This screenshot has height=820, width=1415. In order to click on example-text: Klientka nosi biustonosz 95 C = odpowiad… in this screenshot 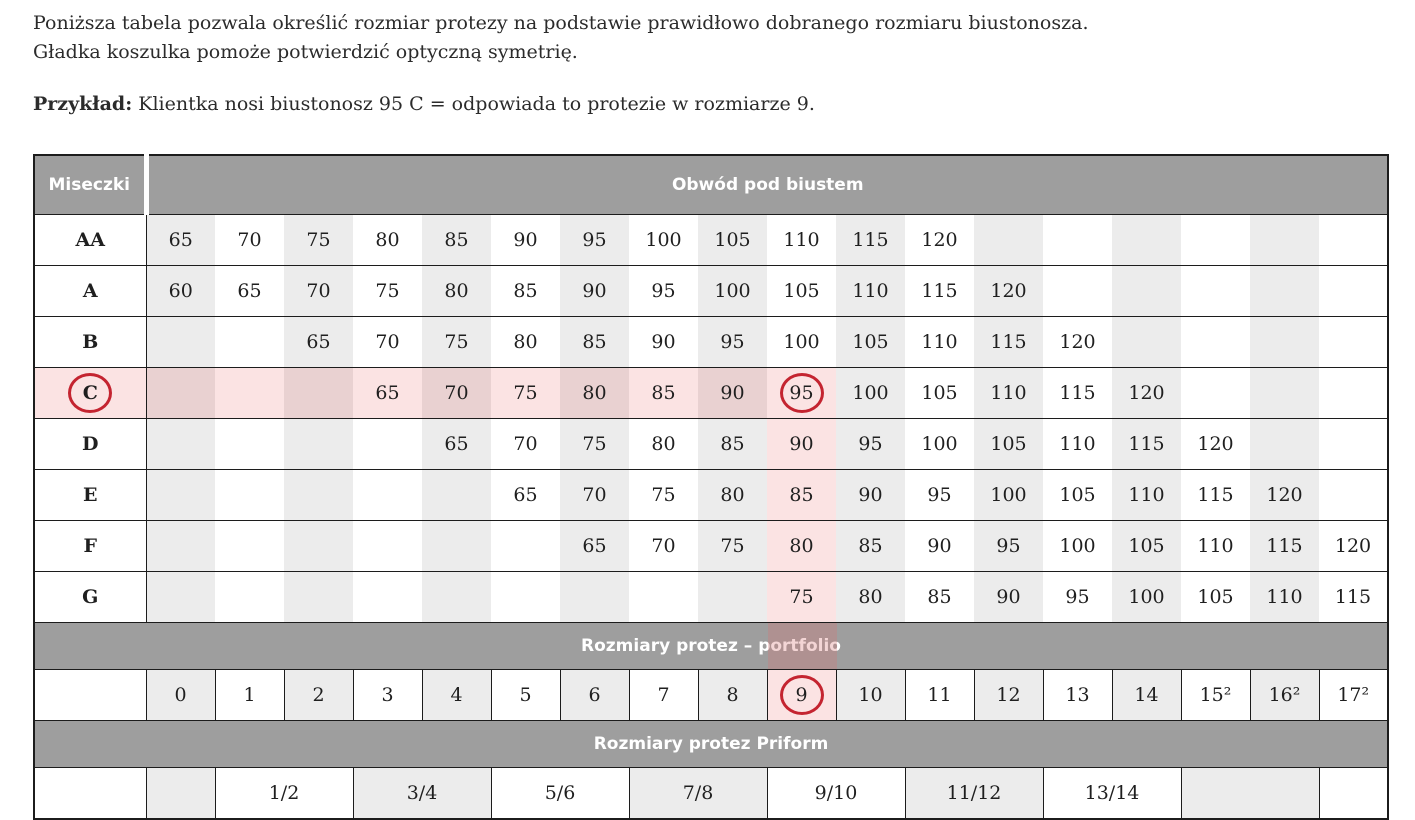, I will do `click(473, 104)`.